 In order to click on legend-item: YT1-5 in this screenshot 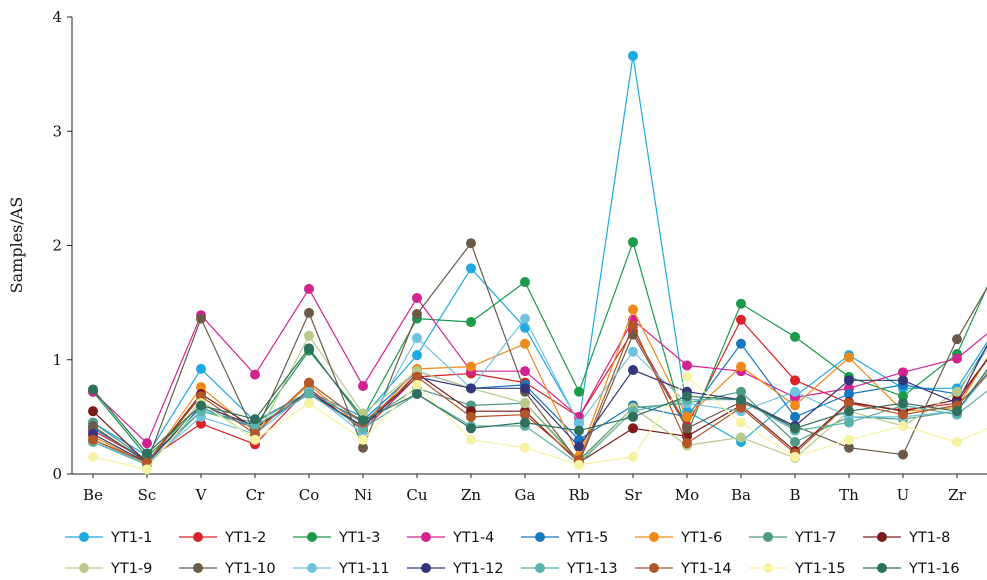, I will do `click(564, 538)`.